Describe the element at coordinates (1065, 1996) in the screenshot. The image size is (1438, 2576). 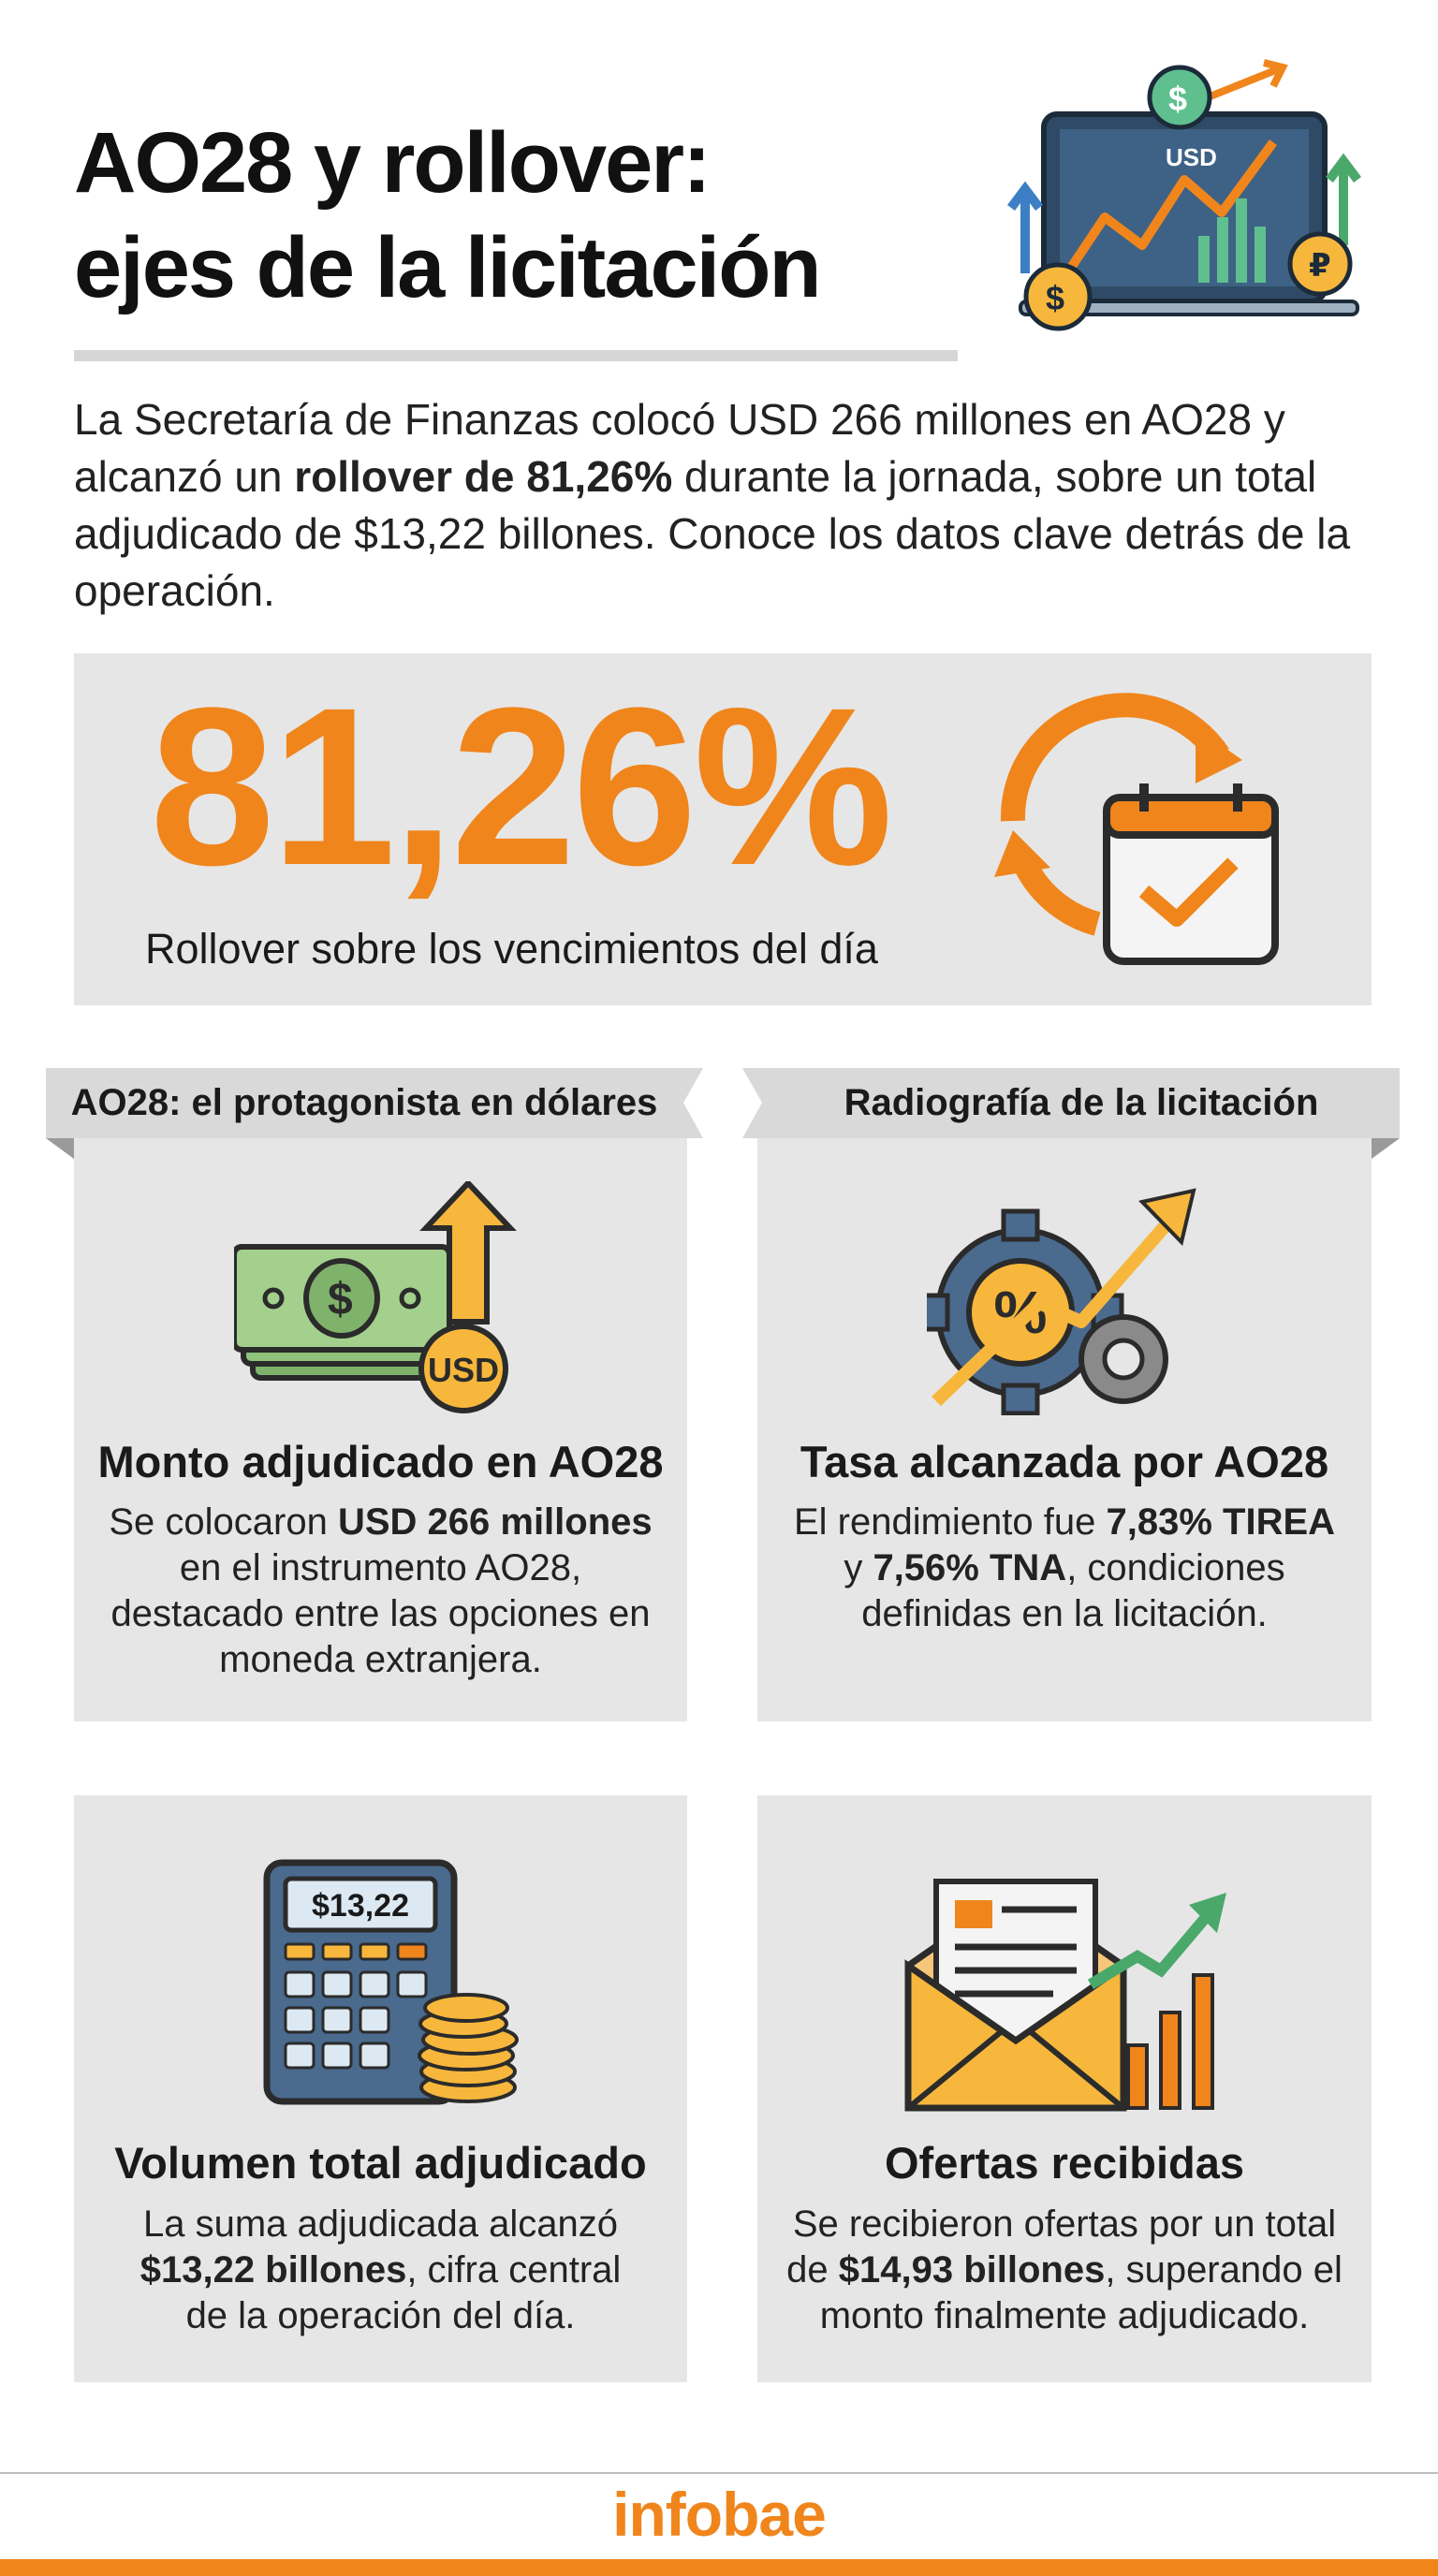
I see `offers-icon` at that location.